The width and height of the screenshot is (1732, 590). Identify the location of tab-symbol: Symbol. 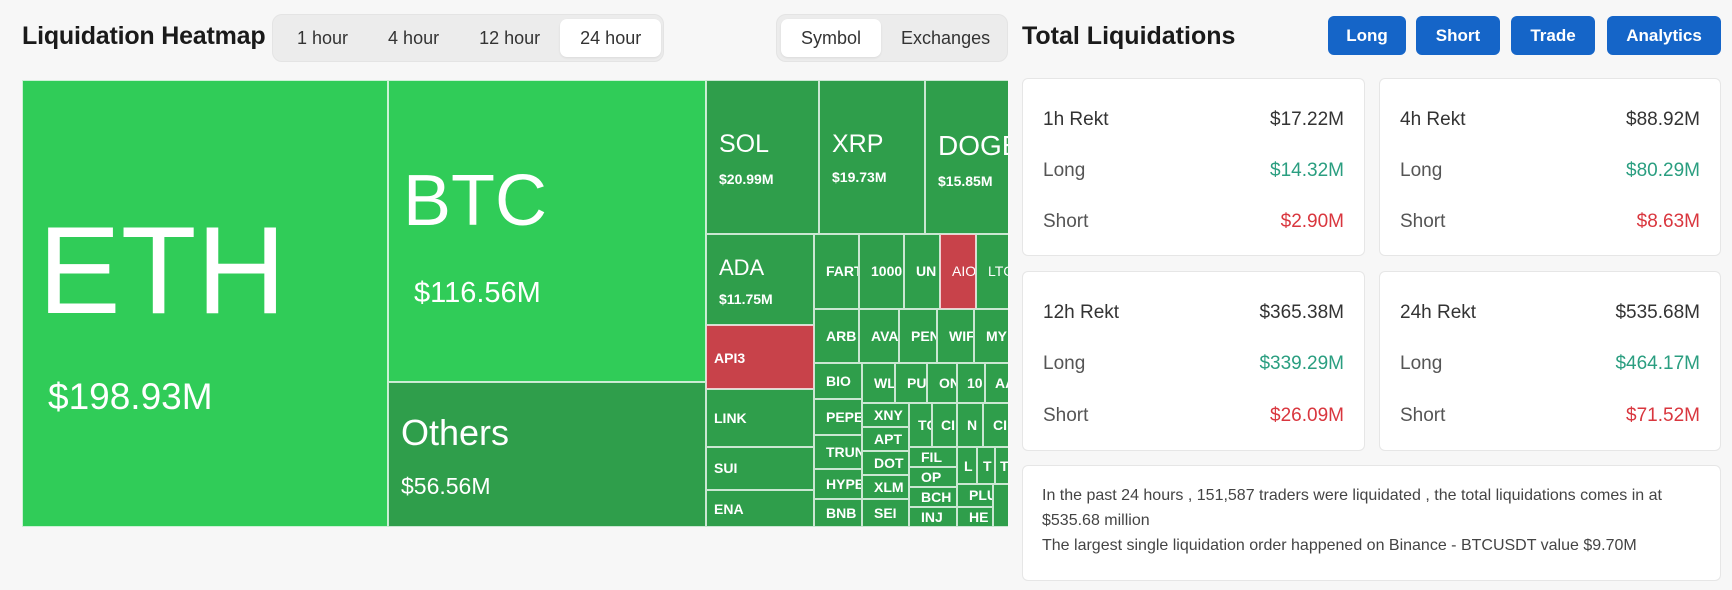
(831, 38).